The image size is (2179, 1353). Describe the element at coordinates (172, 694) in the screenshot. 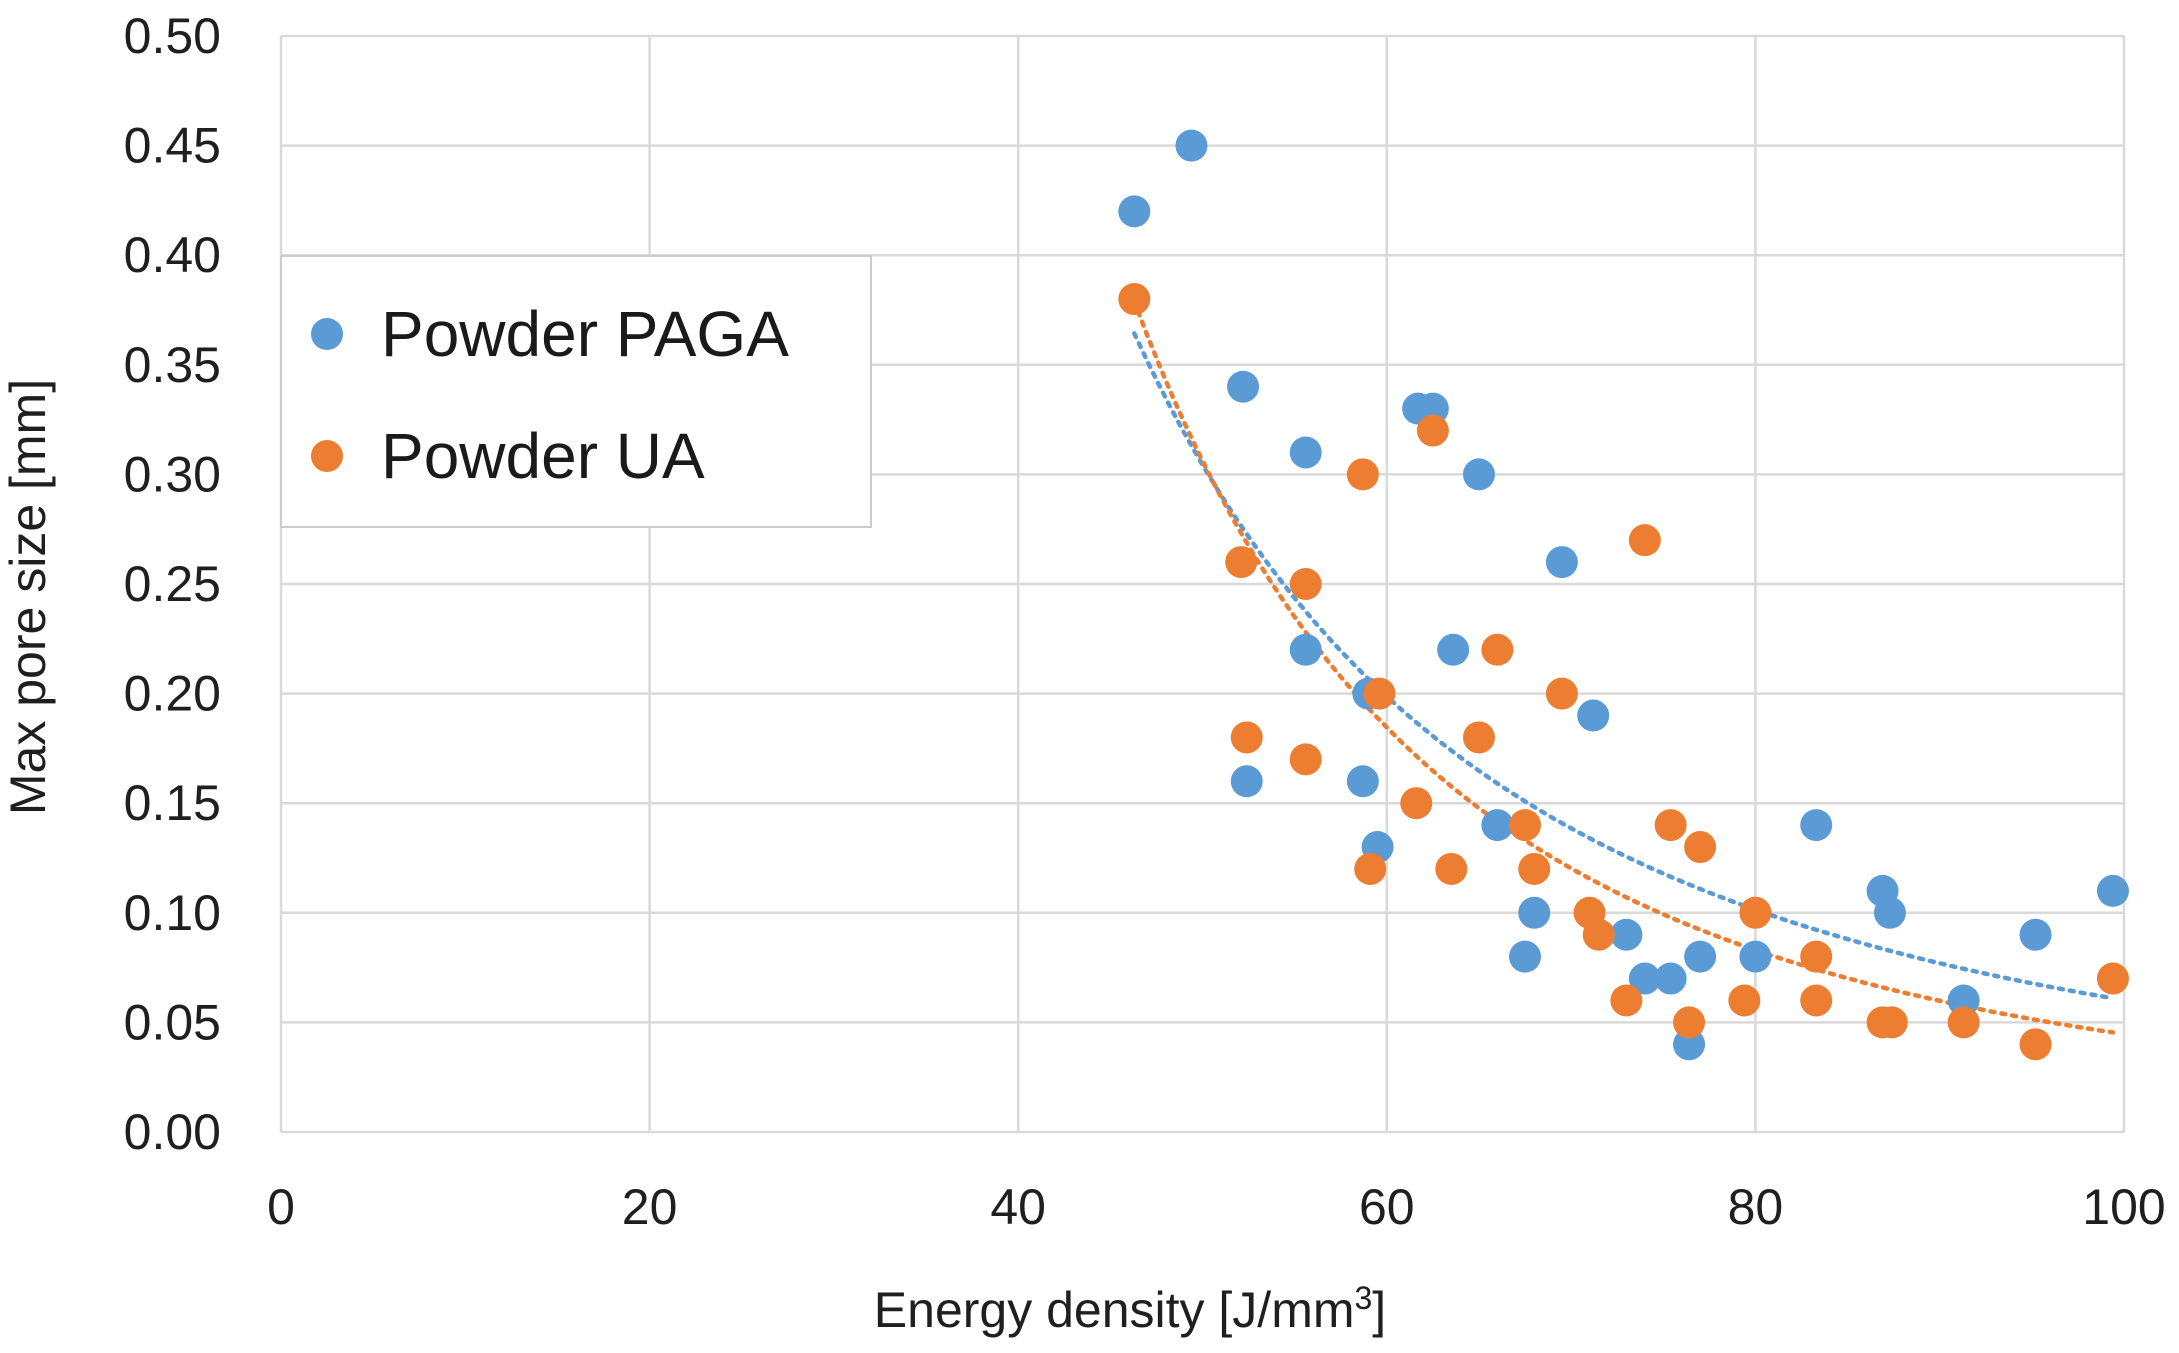

I see `y-tick-label: 0.20` at that location.